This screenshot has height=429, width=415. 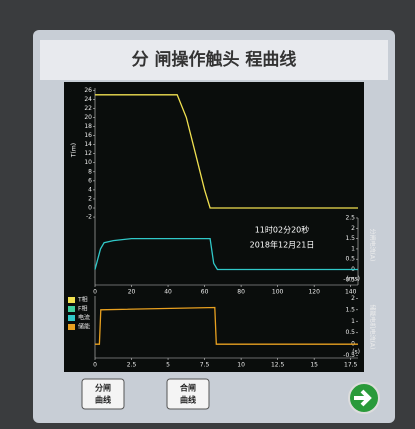 What do you see at coordinates (350, 238) in the screenshot?
I see `y2-tick-label: 1.5` at bounding box center [350, 238].